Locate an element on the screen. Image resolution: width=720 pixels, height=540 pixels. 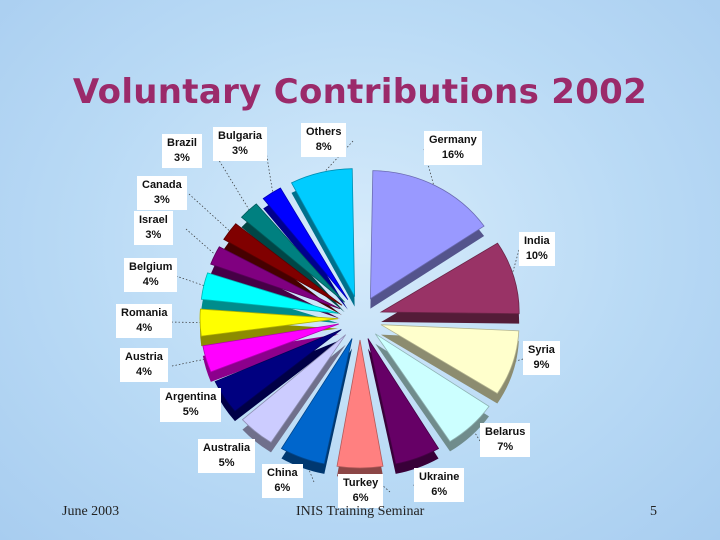
slice-label-name: Bulgaria is located at coordinates (240, 136).